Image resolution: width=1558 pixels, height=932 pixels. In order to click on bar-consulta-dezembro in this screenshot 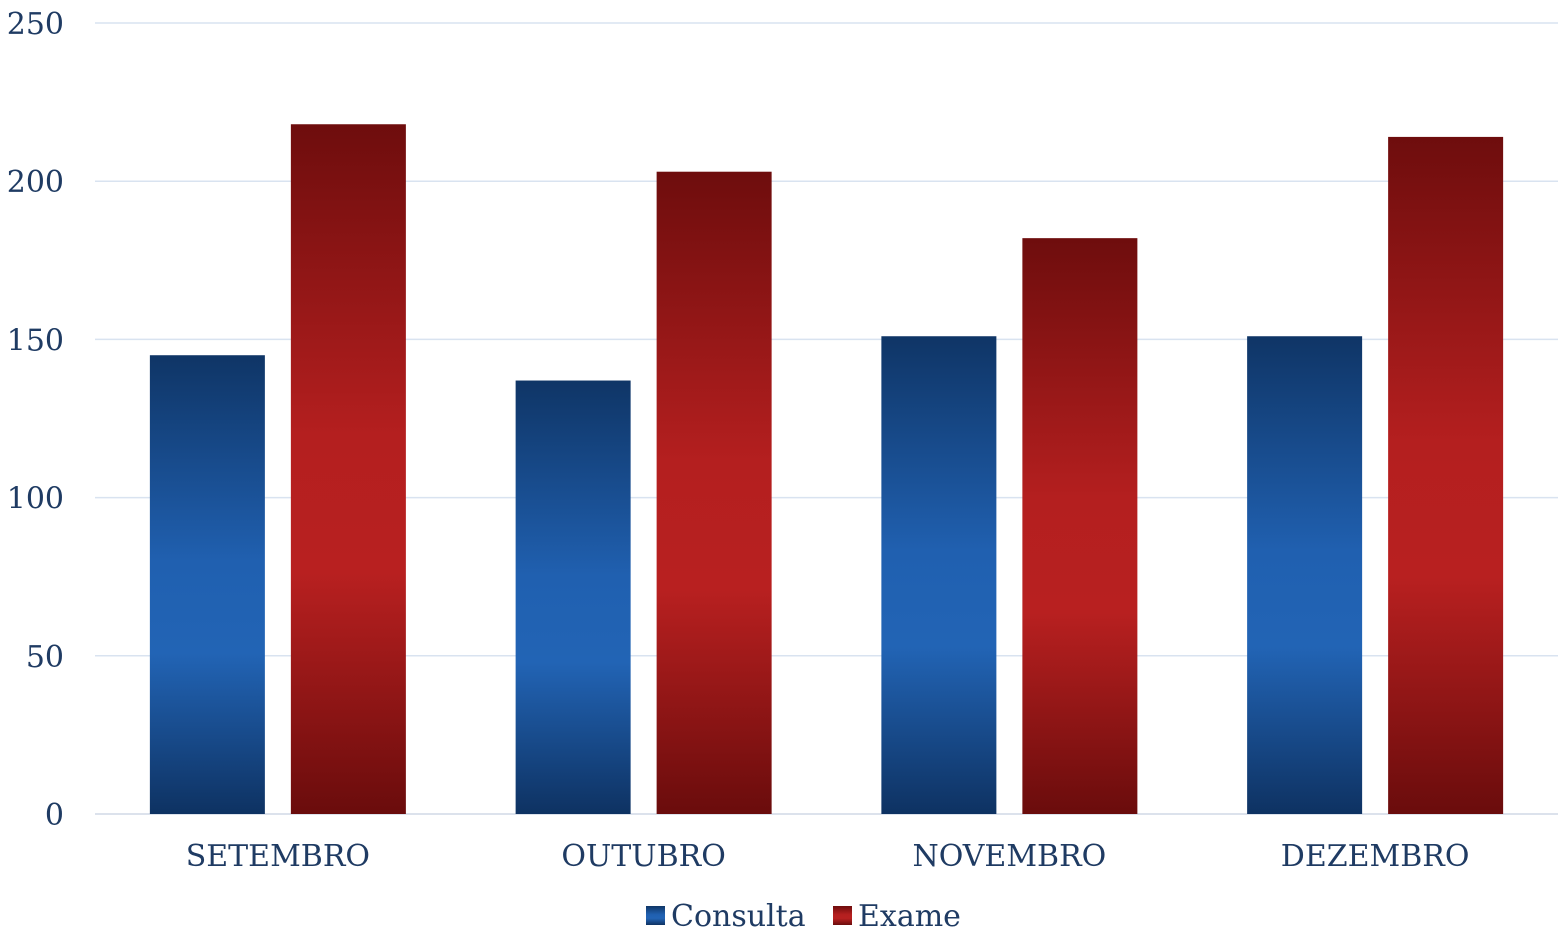, I will do `click(1305, 575)`.